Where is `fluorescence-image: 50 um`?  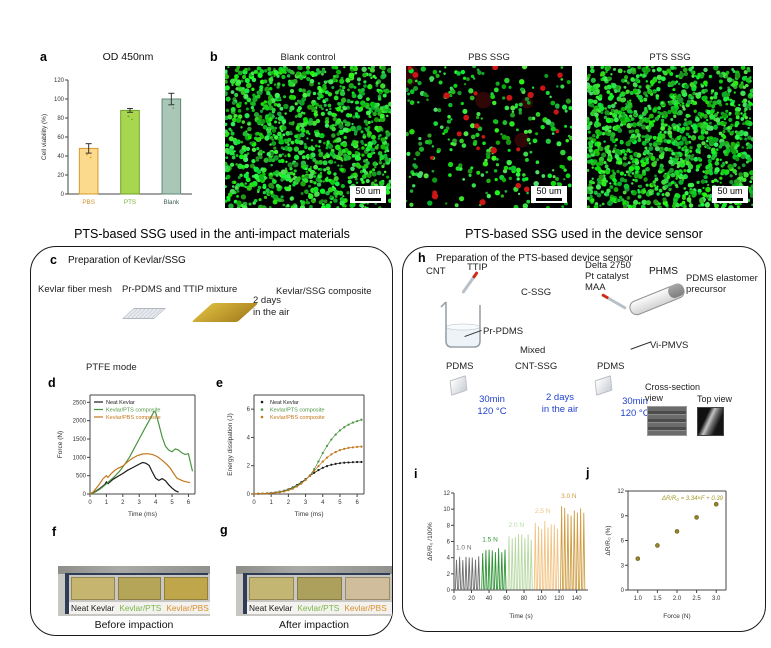 fluorescence-image: 50 um is located at coordinates (670, 137).